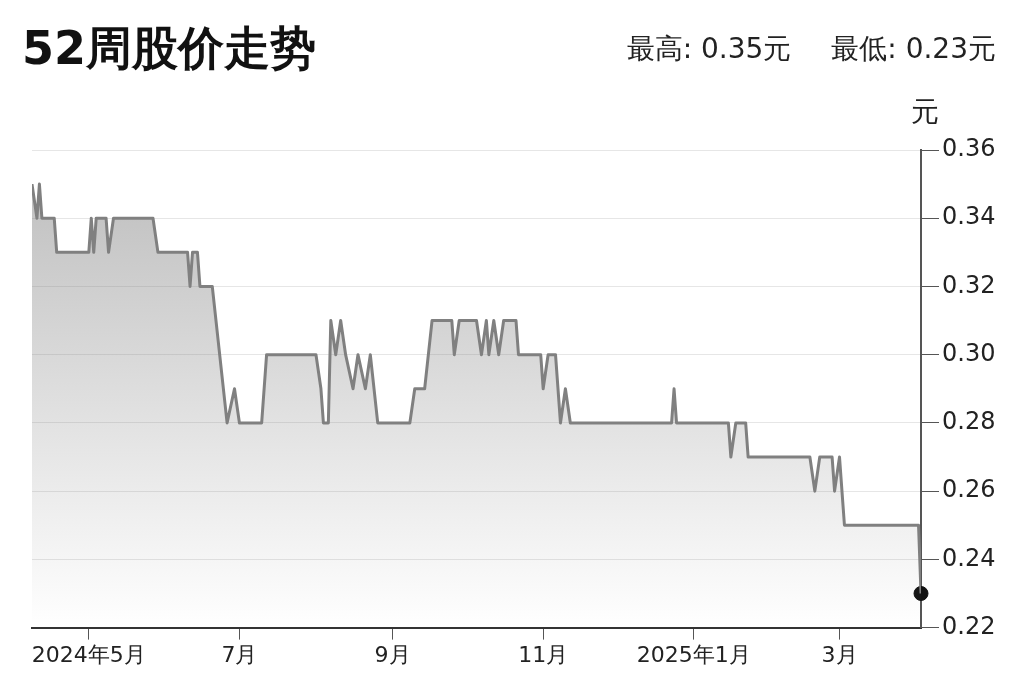 The width and height of the screenshot is (1024, 682). I want to click on text: 最低: 0.23元, so click(913, 48).